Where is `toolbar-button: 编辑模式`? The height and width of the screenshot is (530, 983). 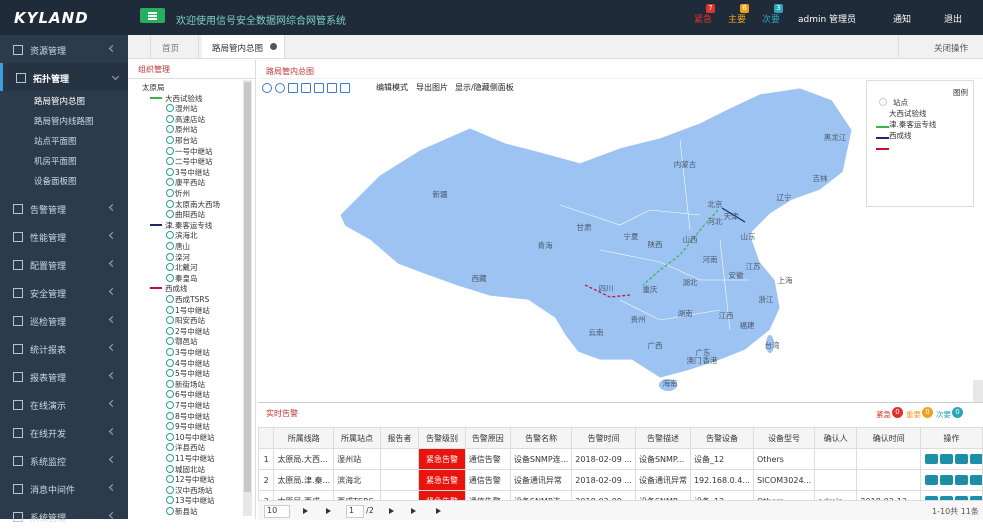
toolbar-button: 编辑模式 is located at coordinates (392, 87).